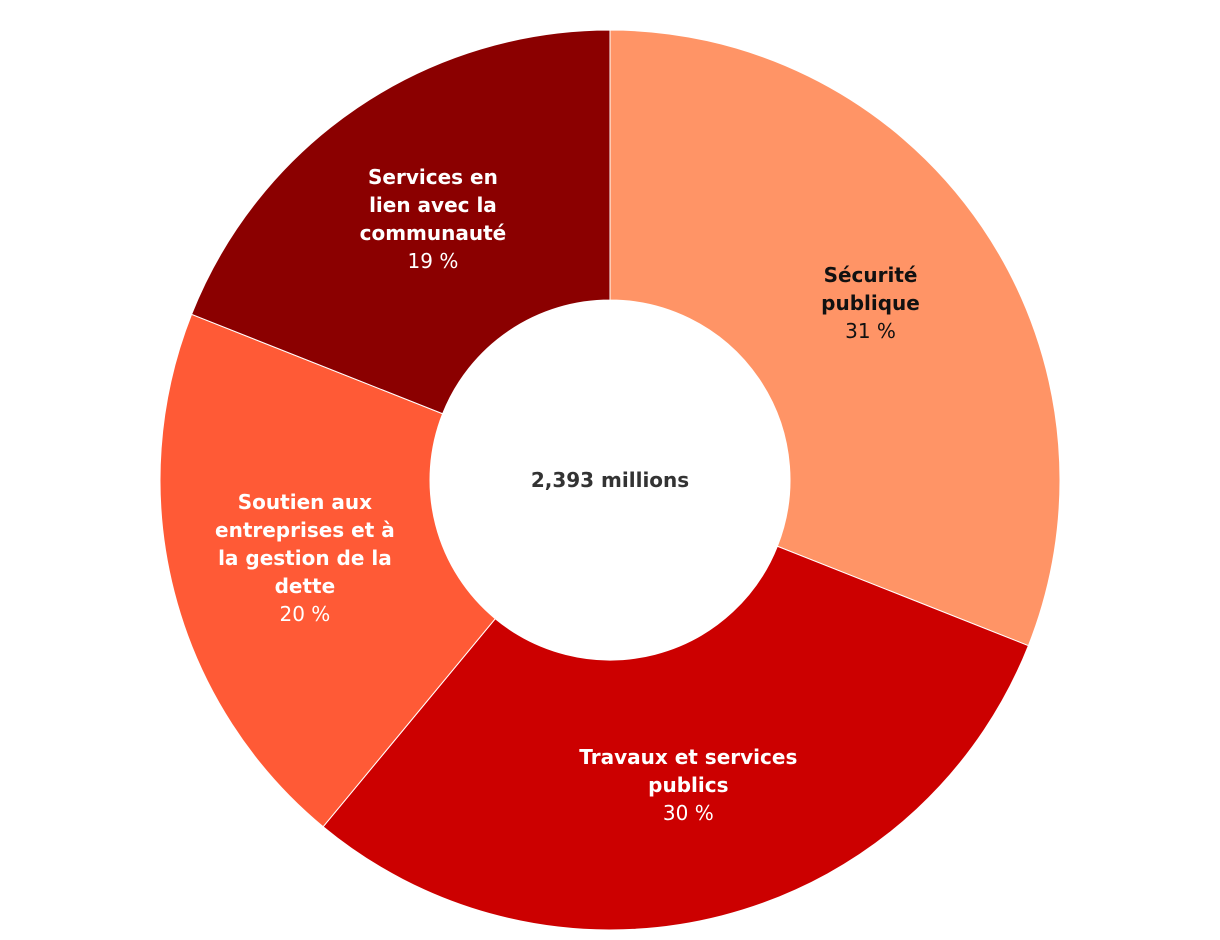 This screenshot has height=940, width=1220. I want to click on center-text: 2,393 millions, so click(610, 480).